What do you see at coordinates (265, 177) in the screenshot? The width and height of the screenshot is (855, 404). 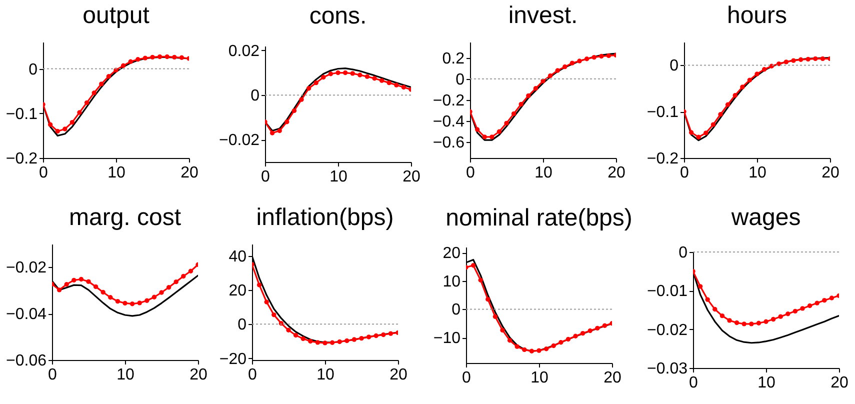 I see `x-tick-label: 0` at bounding box center [265, 177].